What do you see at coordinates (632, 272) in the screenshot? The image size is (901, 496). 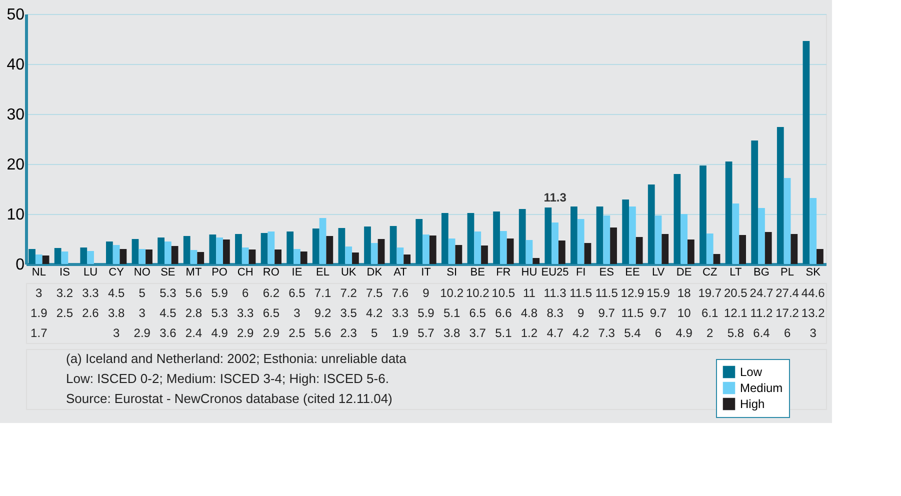 I see `x-tick-label: EE` at bounding box center [632, 272].